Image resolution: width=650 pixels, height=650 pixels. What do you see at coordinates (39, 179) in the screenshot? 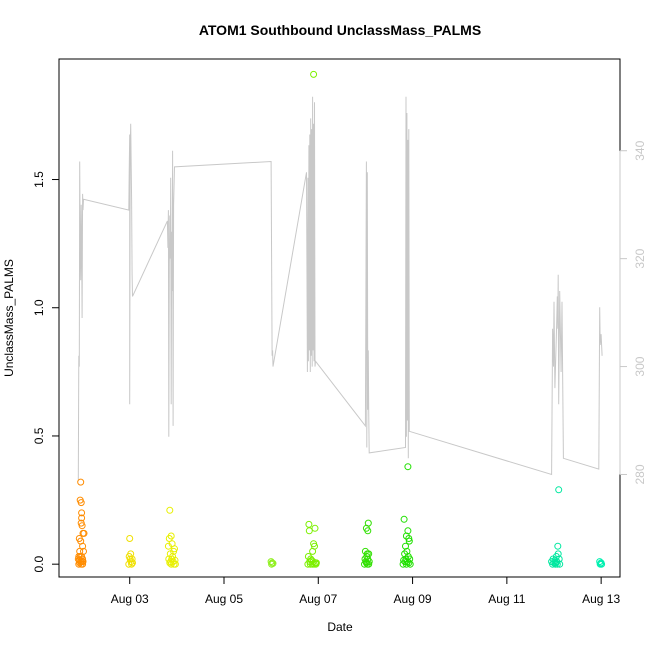
I see `y-tick-label: 1.5` at bounding box center [39, 179].